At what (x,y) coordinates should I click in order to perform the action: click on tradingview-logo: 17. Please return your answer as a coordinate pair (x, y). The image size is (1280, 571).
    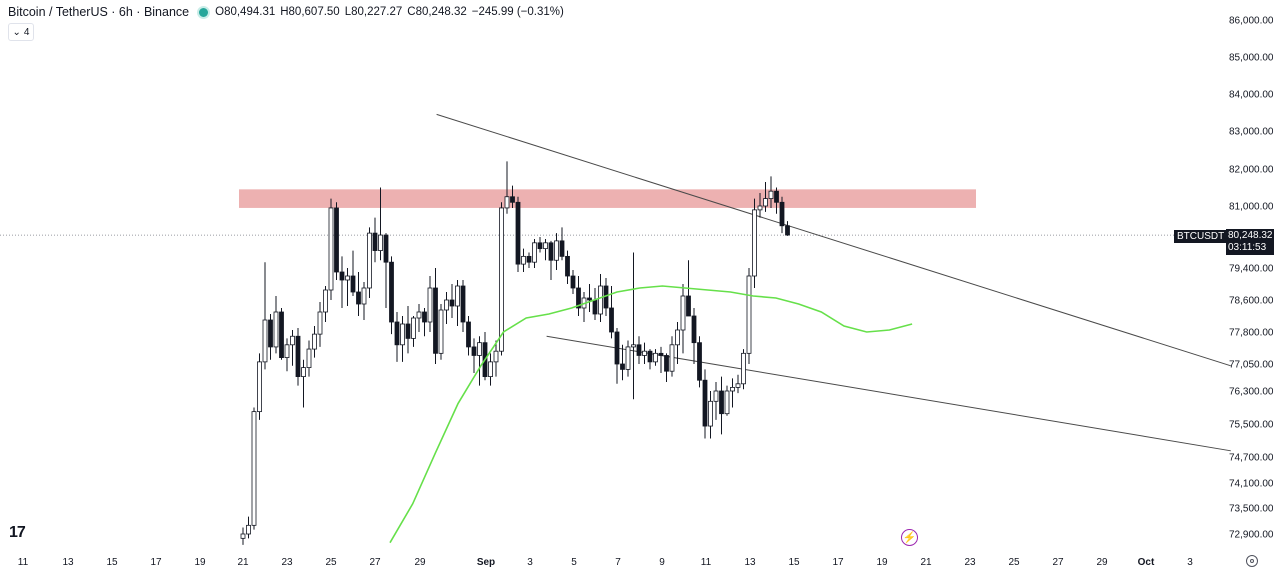
    Looking at the image, I should click on (17, 532).